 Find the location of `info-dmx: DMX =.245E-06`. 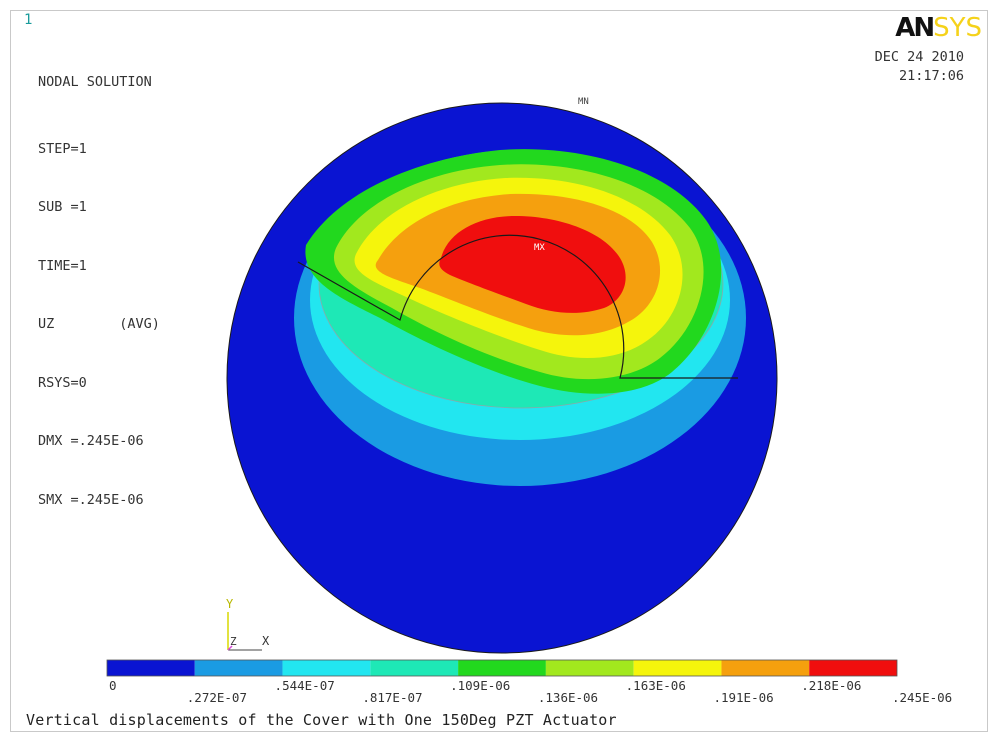

info-dmx: DMX =.245E-06 is located at coordinates (91, 441).